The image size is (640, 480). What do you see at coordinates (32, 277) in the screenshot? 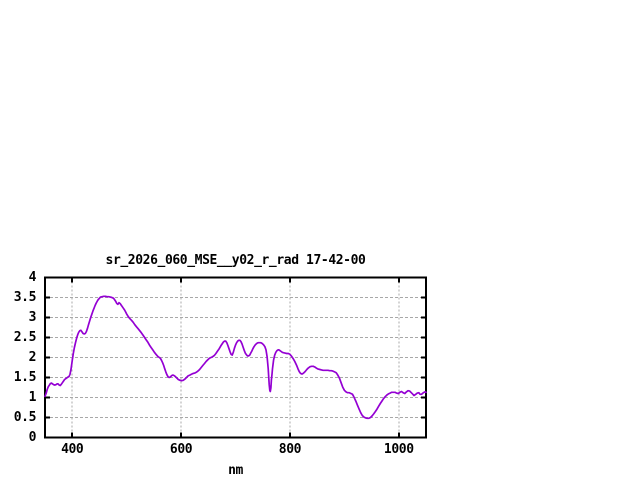
I see `y-tick-label: 4` at bounding box center [32, 277].